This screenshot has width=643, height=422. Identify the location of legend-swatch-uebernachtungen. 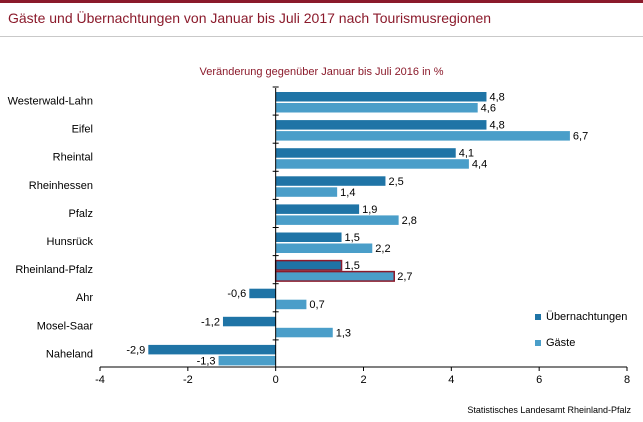
(538, 317).